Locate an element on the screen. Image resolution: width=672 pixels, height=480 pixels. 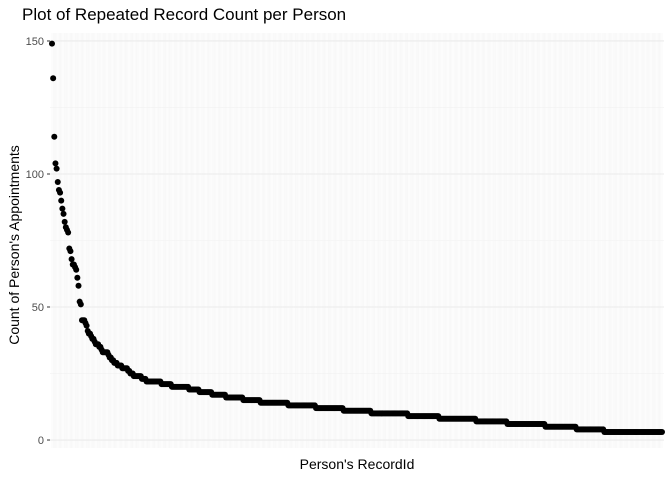
y-tick-label: 100 is located at coordinates (35, 175).